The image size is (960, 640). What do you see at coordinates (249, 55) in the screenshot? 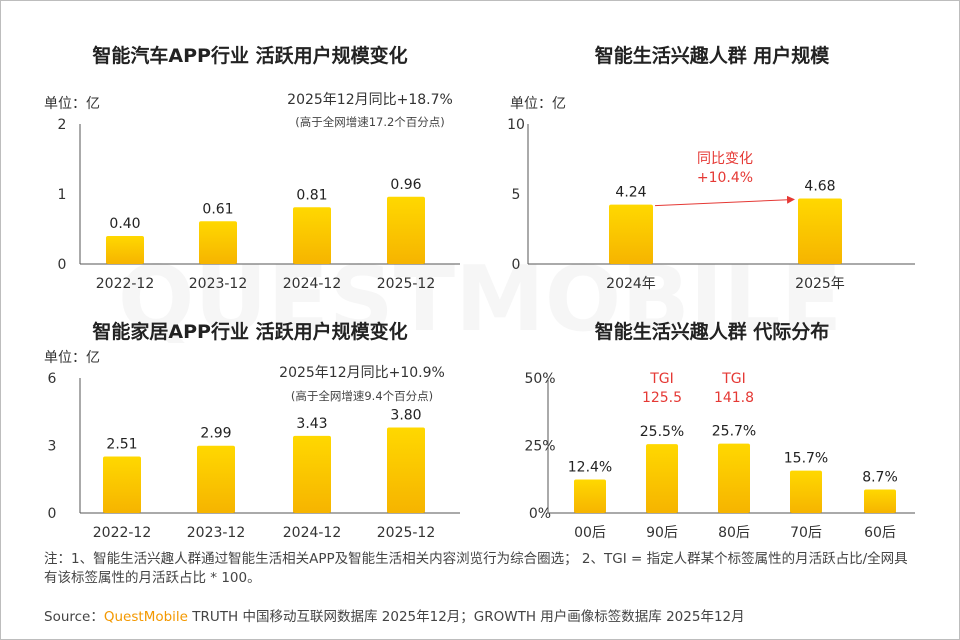
I see `chart-title: 智能汽车APP行业 活跃用户规模变化` at bounding box center [249, 55].